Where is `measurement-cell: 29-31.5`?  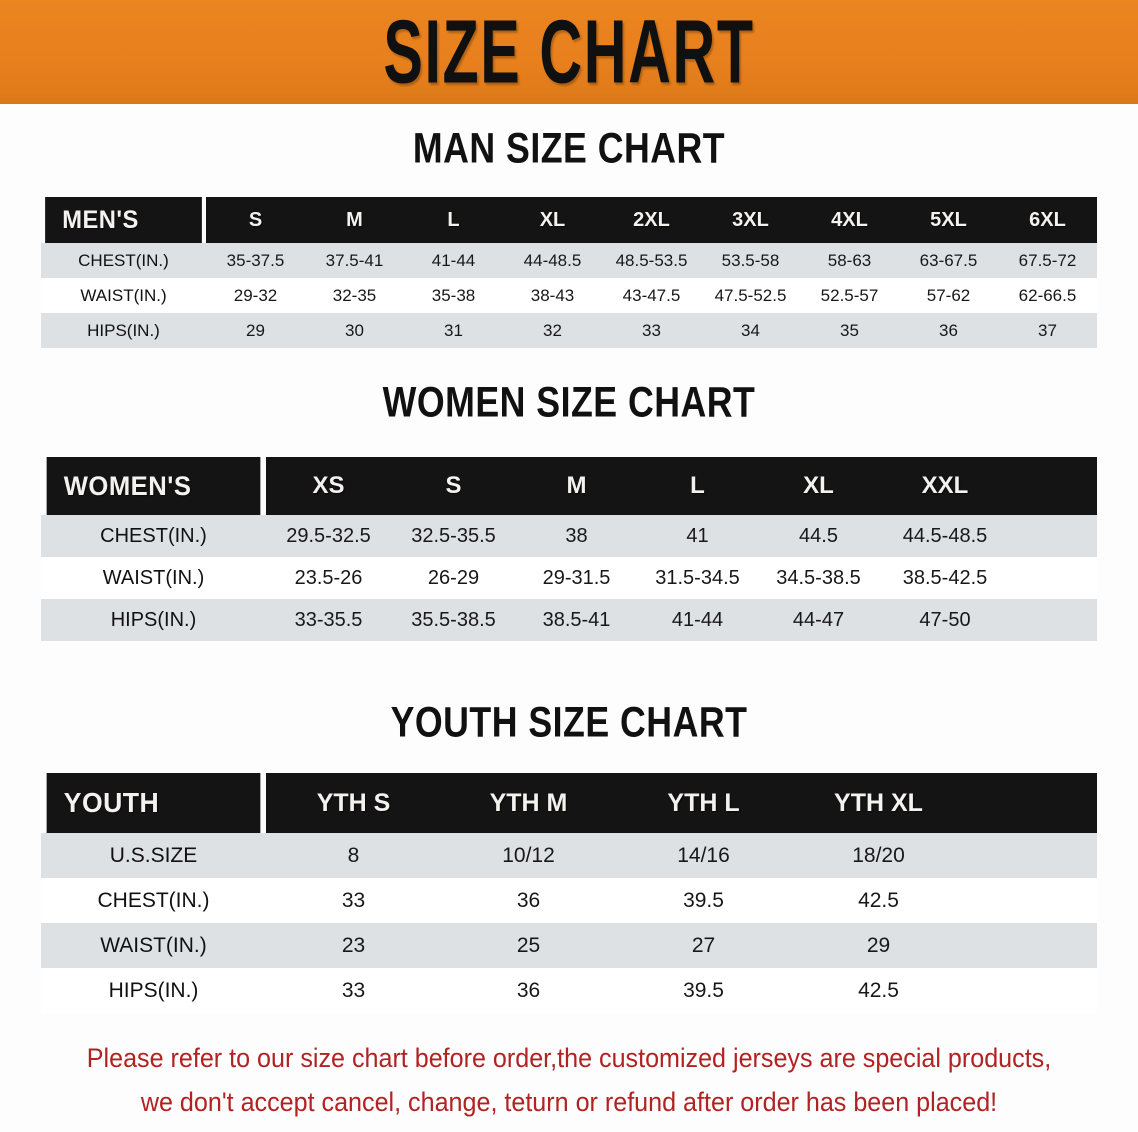
measurement-cell: 29-31.5 is located at coordinates (576, 578).